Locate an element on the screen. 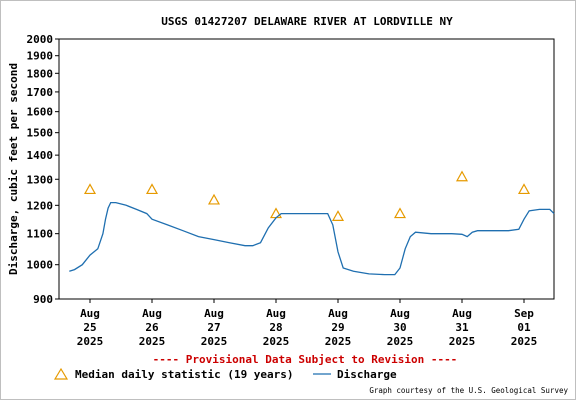 This screenshot has width=576, height=400. x-tick-label: 01 is located at coordinates (524, 327).